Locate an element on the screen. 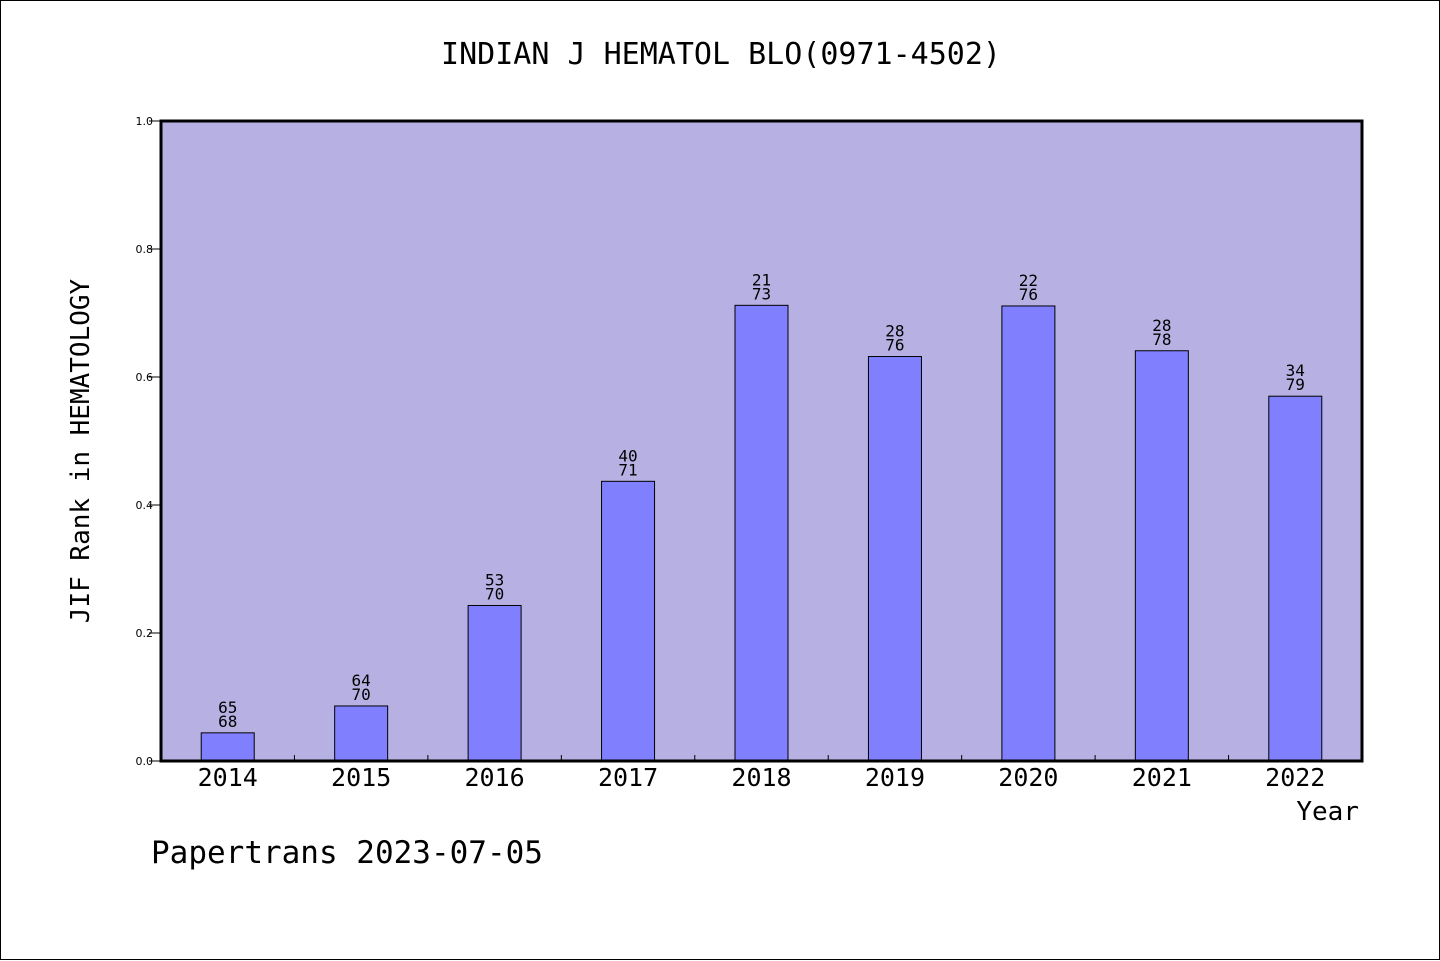  bar-2017 is located at coordinates (628, 621).